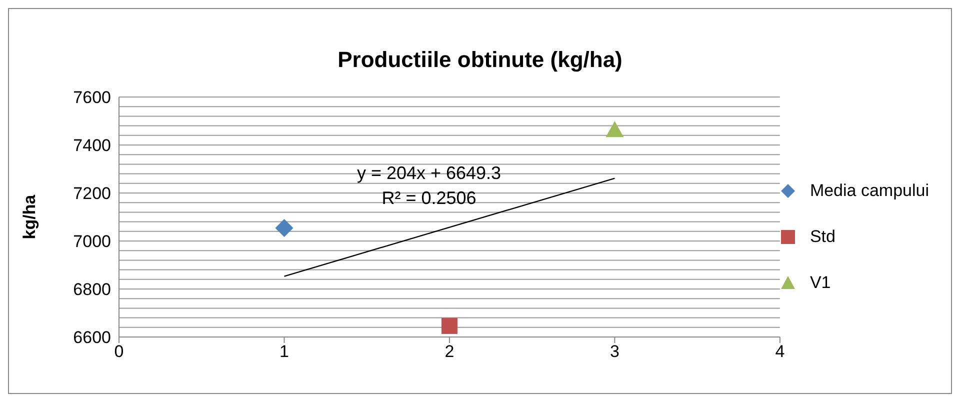  Describe the element at coordinates (869, 191) in the screenshot. I see `legend-label: Media campului` at that location.